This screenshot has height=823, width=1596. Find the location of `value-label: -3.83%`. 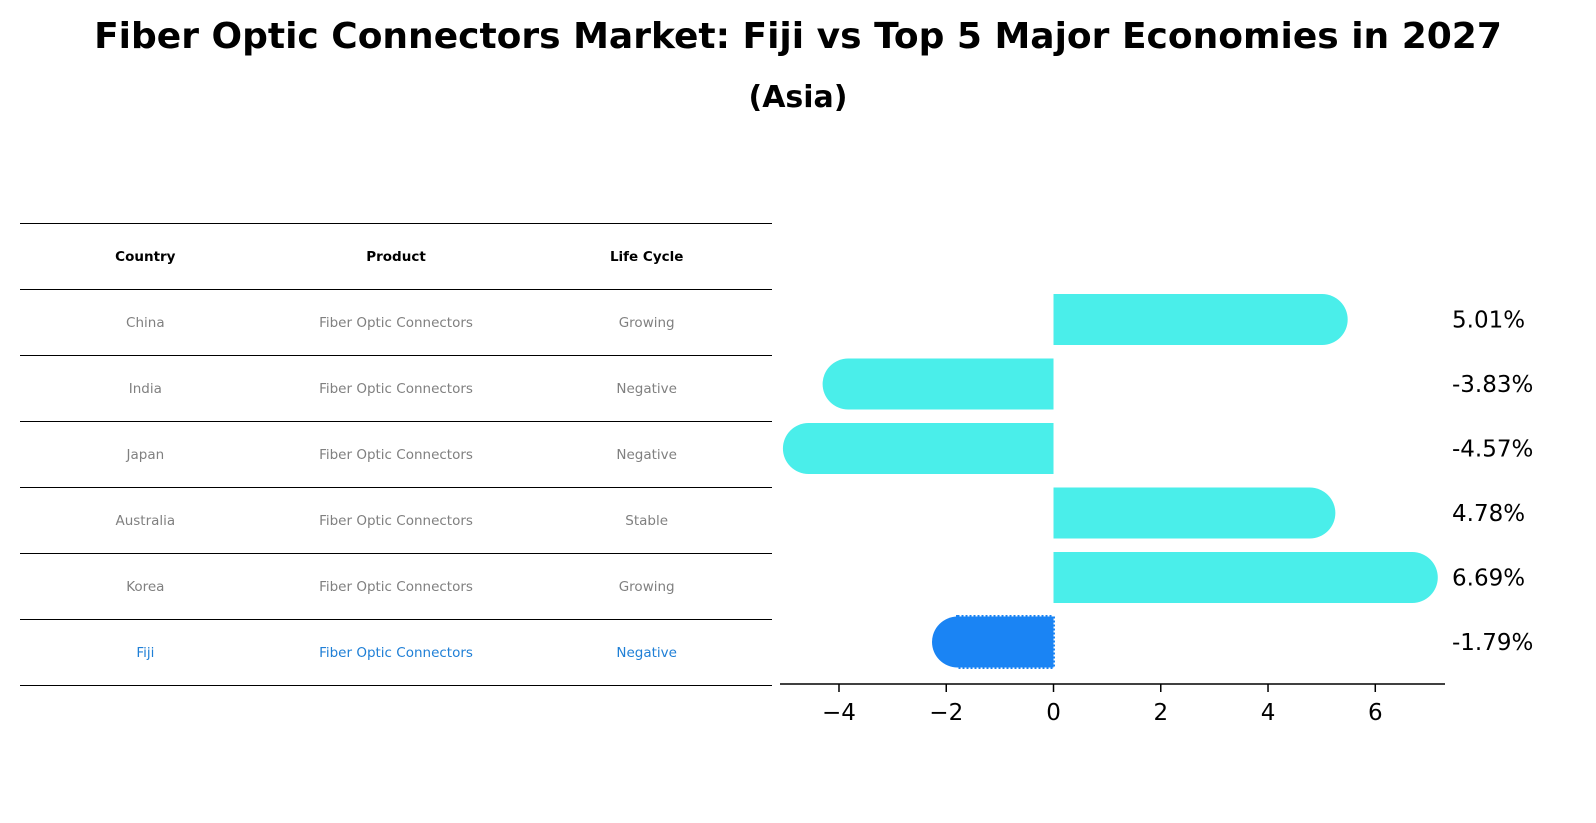

value-label: -3.83% is located at coordinates (1492, 385).